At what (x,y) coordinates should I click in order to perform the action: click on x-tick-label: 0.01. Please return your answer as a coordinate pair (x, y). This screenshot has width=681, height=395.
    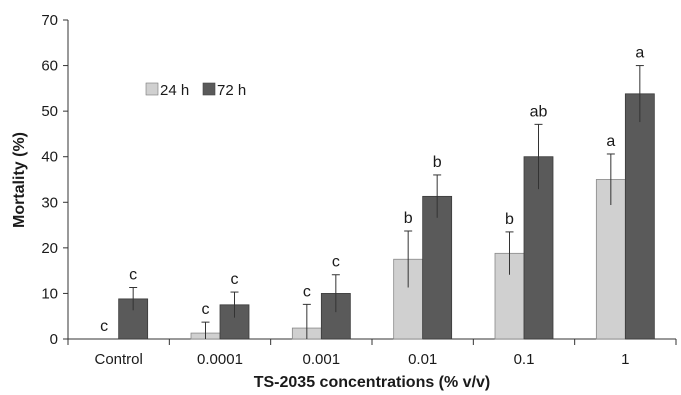
    Looking at the image, I should click on (422, 359).